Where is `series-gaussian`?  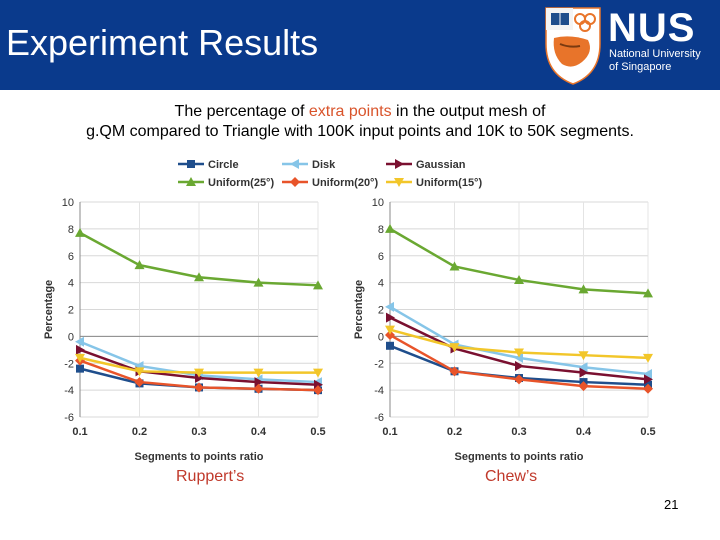
series-gaussian is located at coordinates (199, 367).